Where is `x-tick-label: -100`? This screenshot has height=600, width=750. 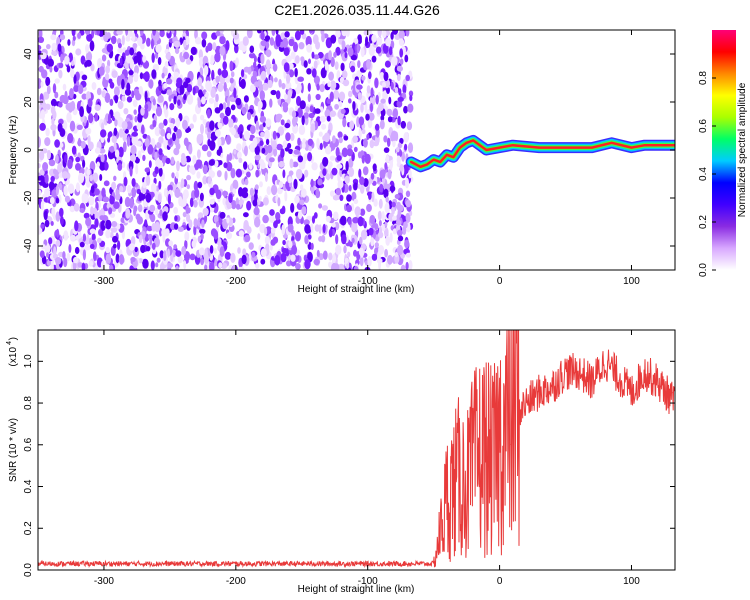 x-tick-label: -100 is located at coordinates (368, 281).